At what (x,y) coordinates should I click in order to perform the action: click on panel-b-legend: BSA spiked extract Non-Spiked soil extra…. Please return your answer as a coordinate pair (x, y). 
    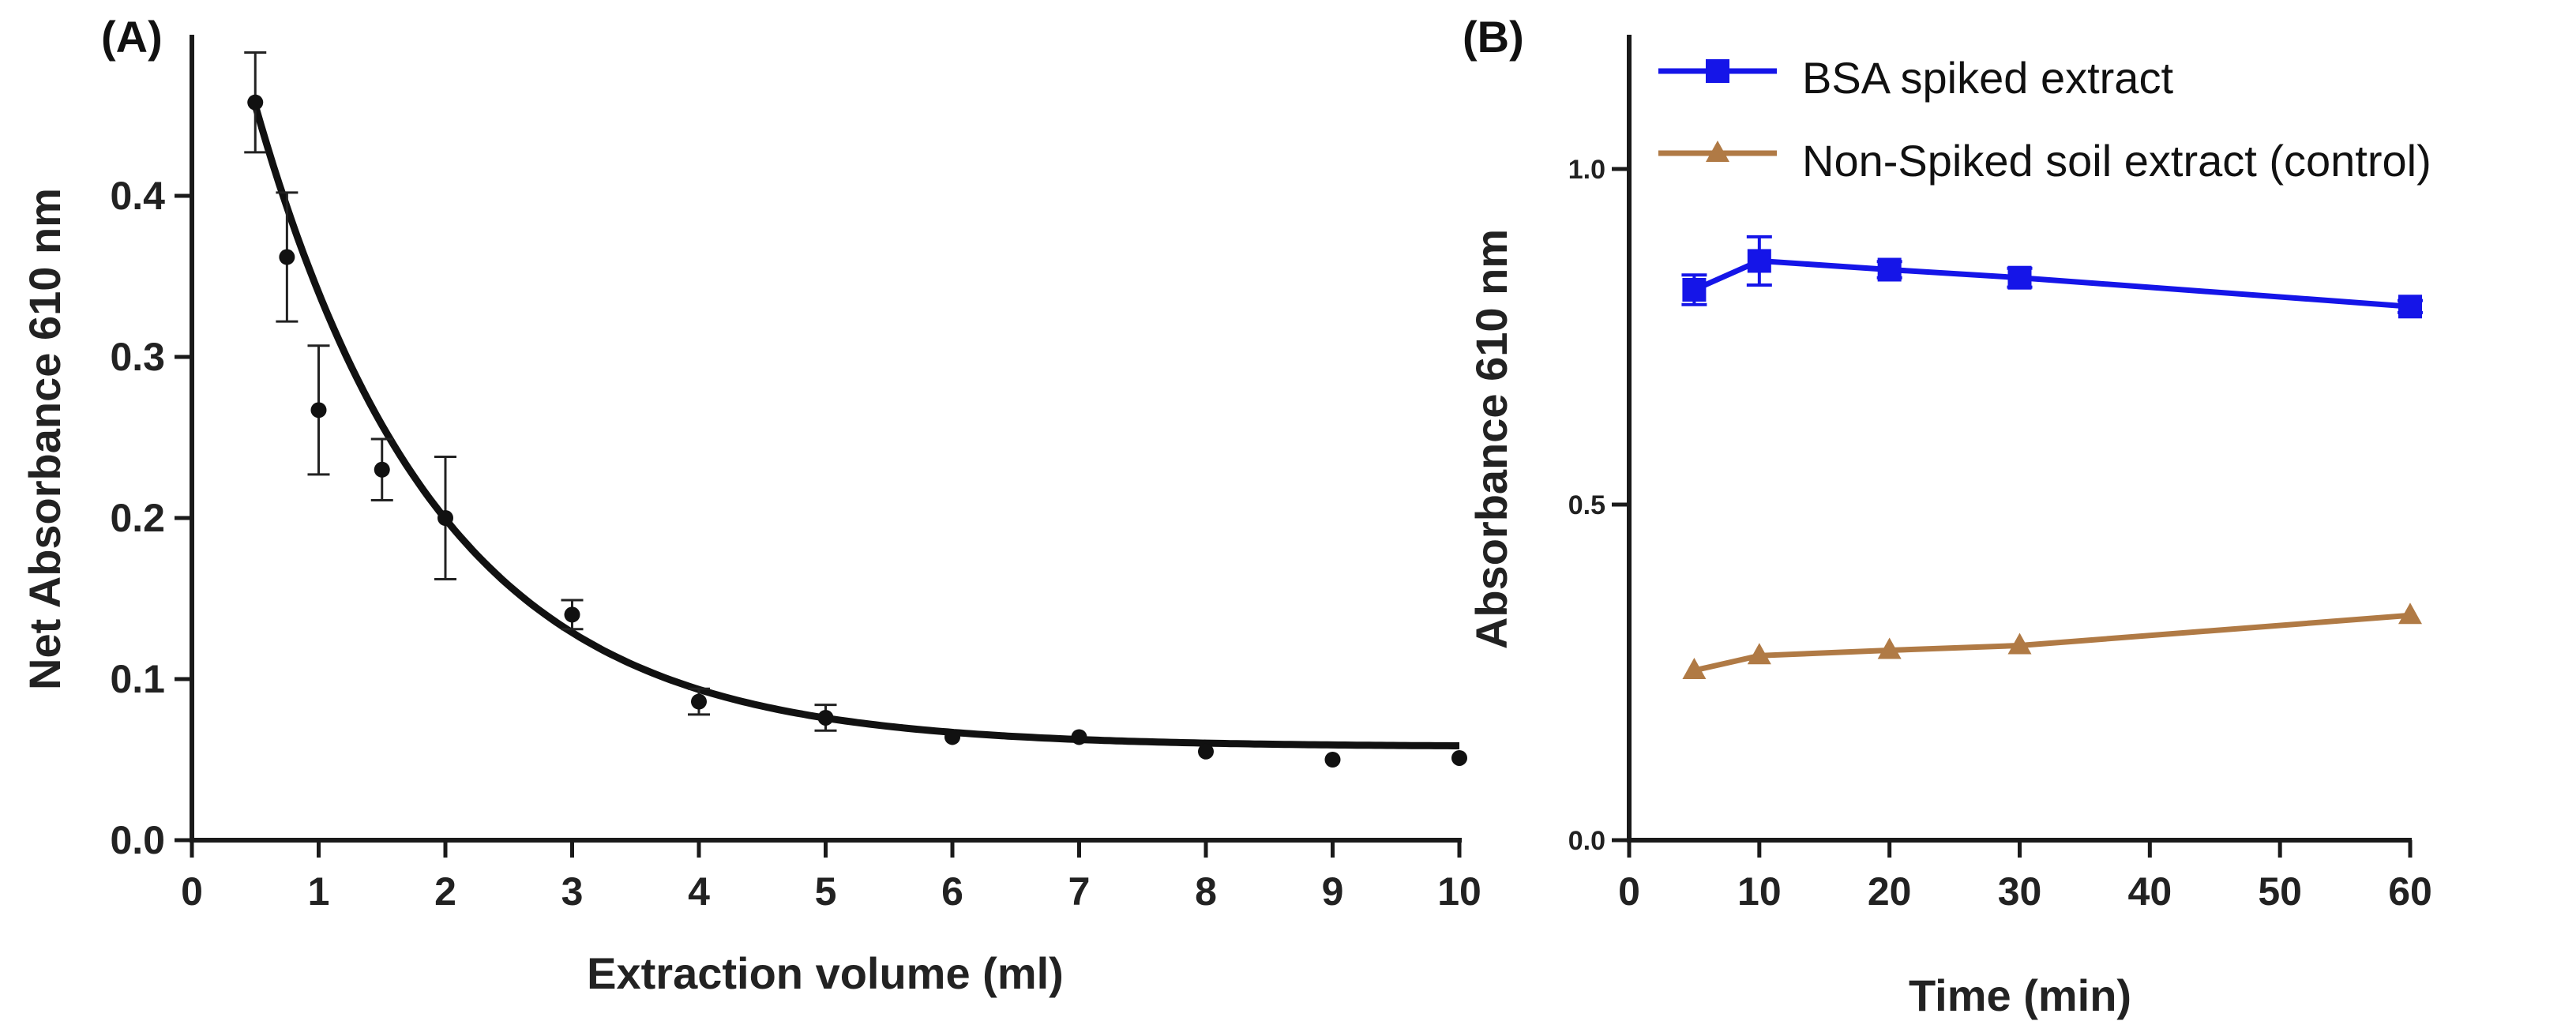
    Looking at the image, I should click on (2044, 119).